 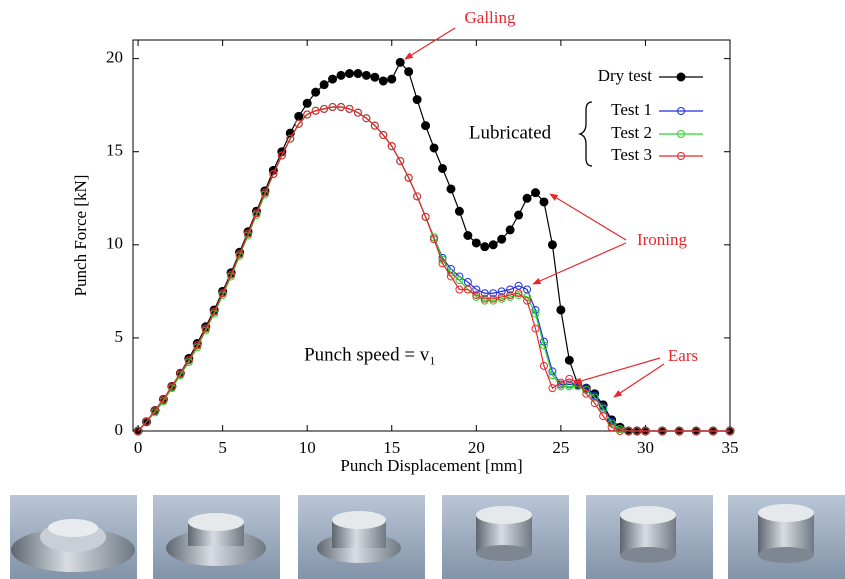 What do you see at coordinates (391, 447) in the screenshot?
I see `x-tick-label: 15` at bounding box center [391, 447].